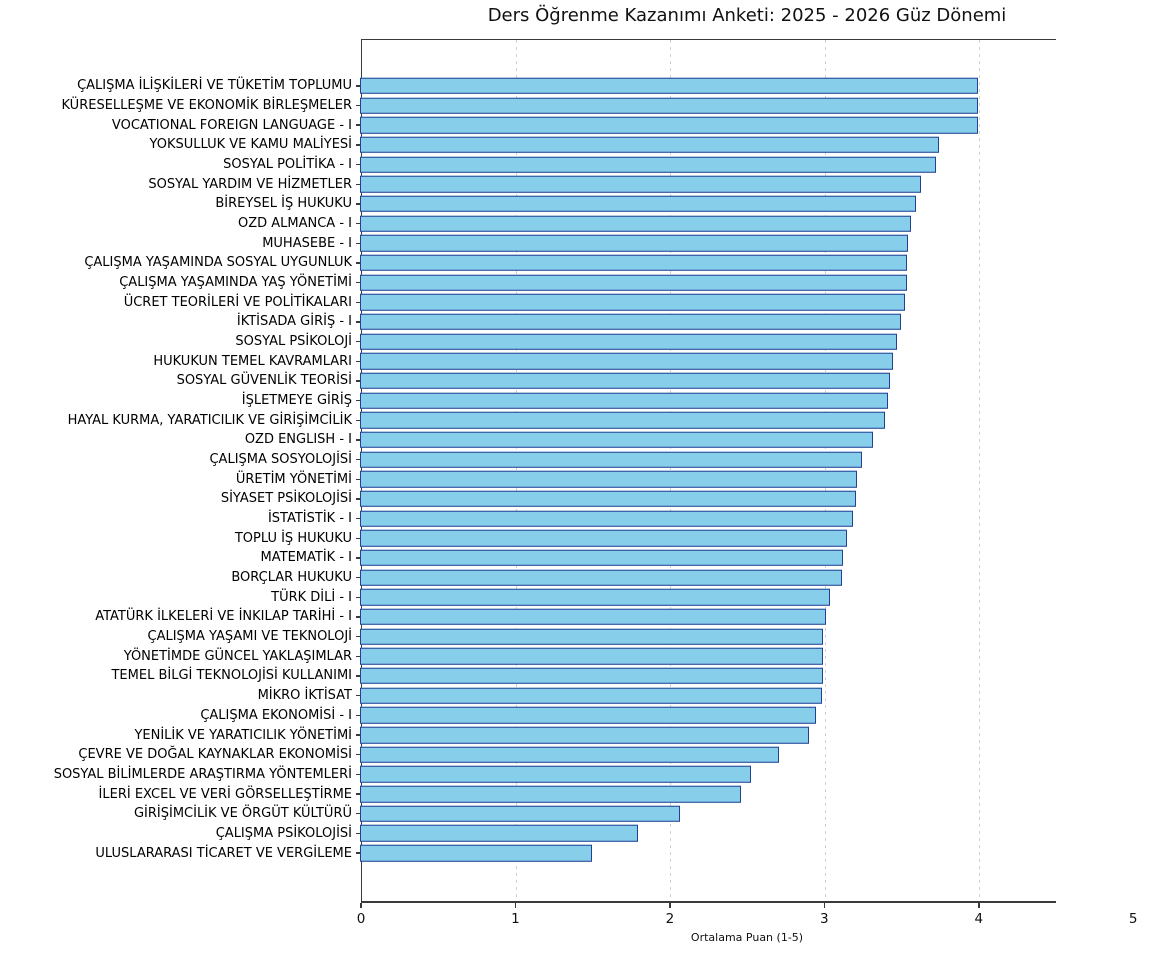  What do you see at coordinates (176, 813) in the screenshot?
I see `category-label-cell: GİRİŞİMCİLİK VE ÖRGÜT KÜLTÜRÜ` at bounding box center [176, 813].